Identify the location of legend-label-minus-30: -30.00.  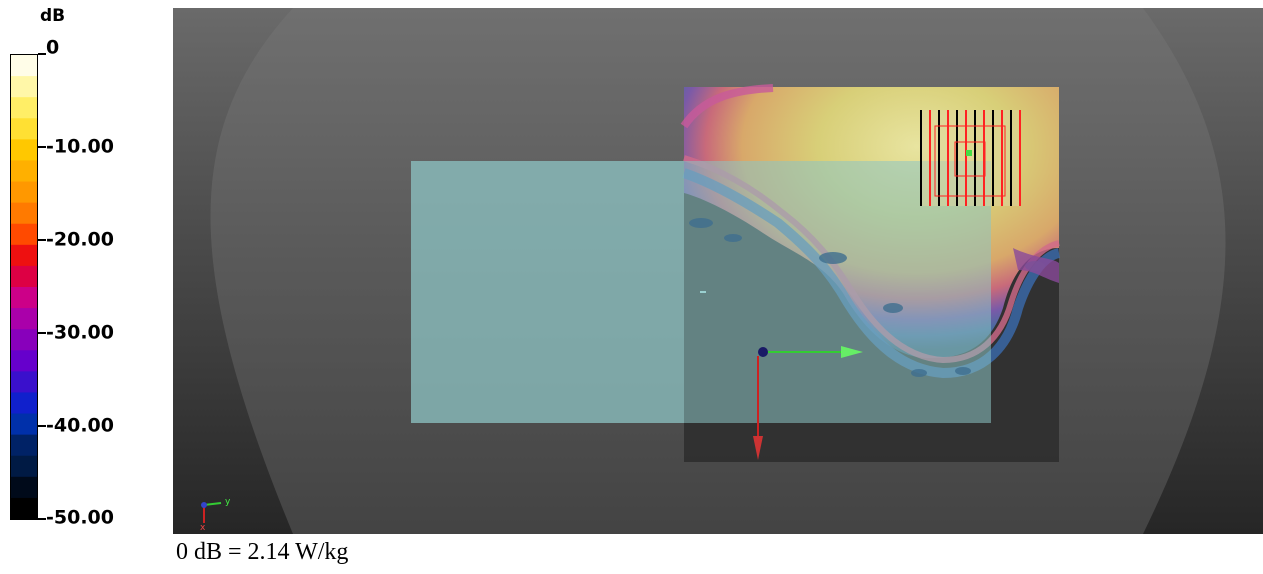
(80, 332).